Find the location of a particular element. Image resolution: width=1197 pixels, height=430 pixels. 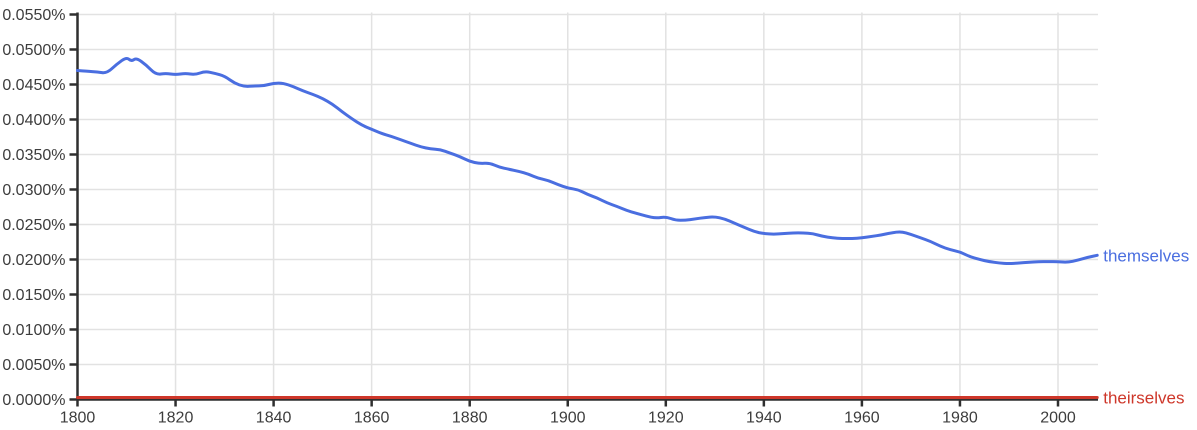

x-axis-tick-label: 2000 is located at coordinates (1058, 418).